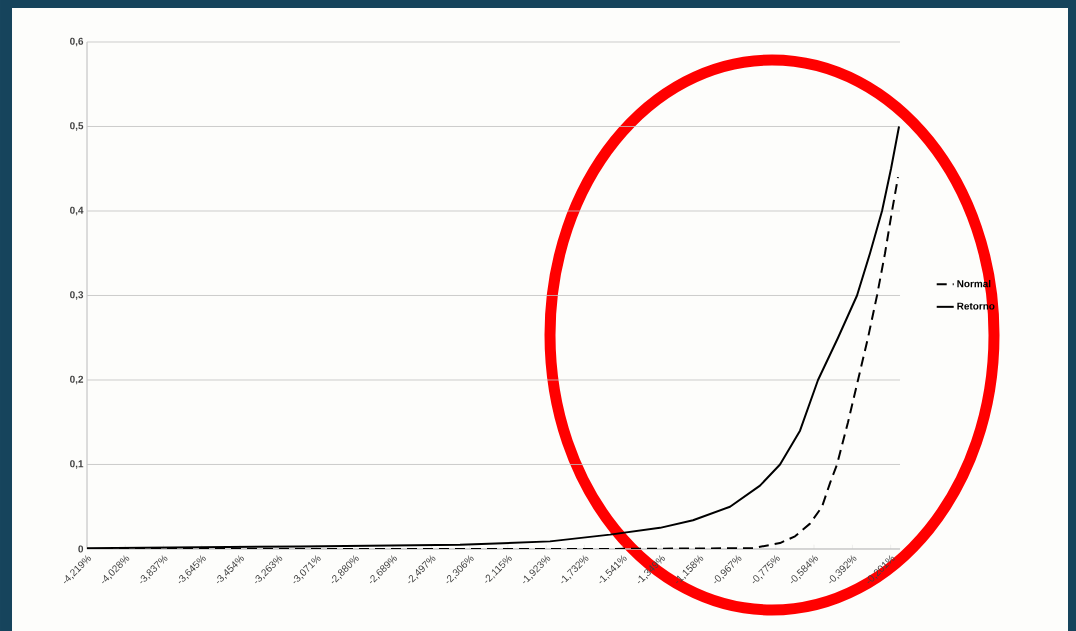 The height and width of the screenshot is (631, 1076). What do you see at coordinates (77, 380) in the screenshot?
I see `y-tick-label: 0,2` at bounding box center [77, 380].